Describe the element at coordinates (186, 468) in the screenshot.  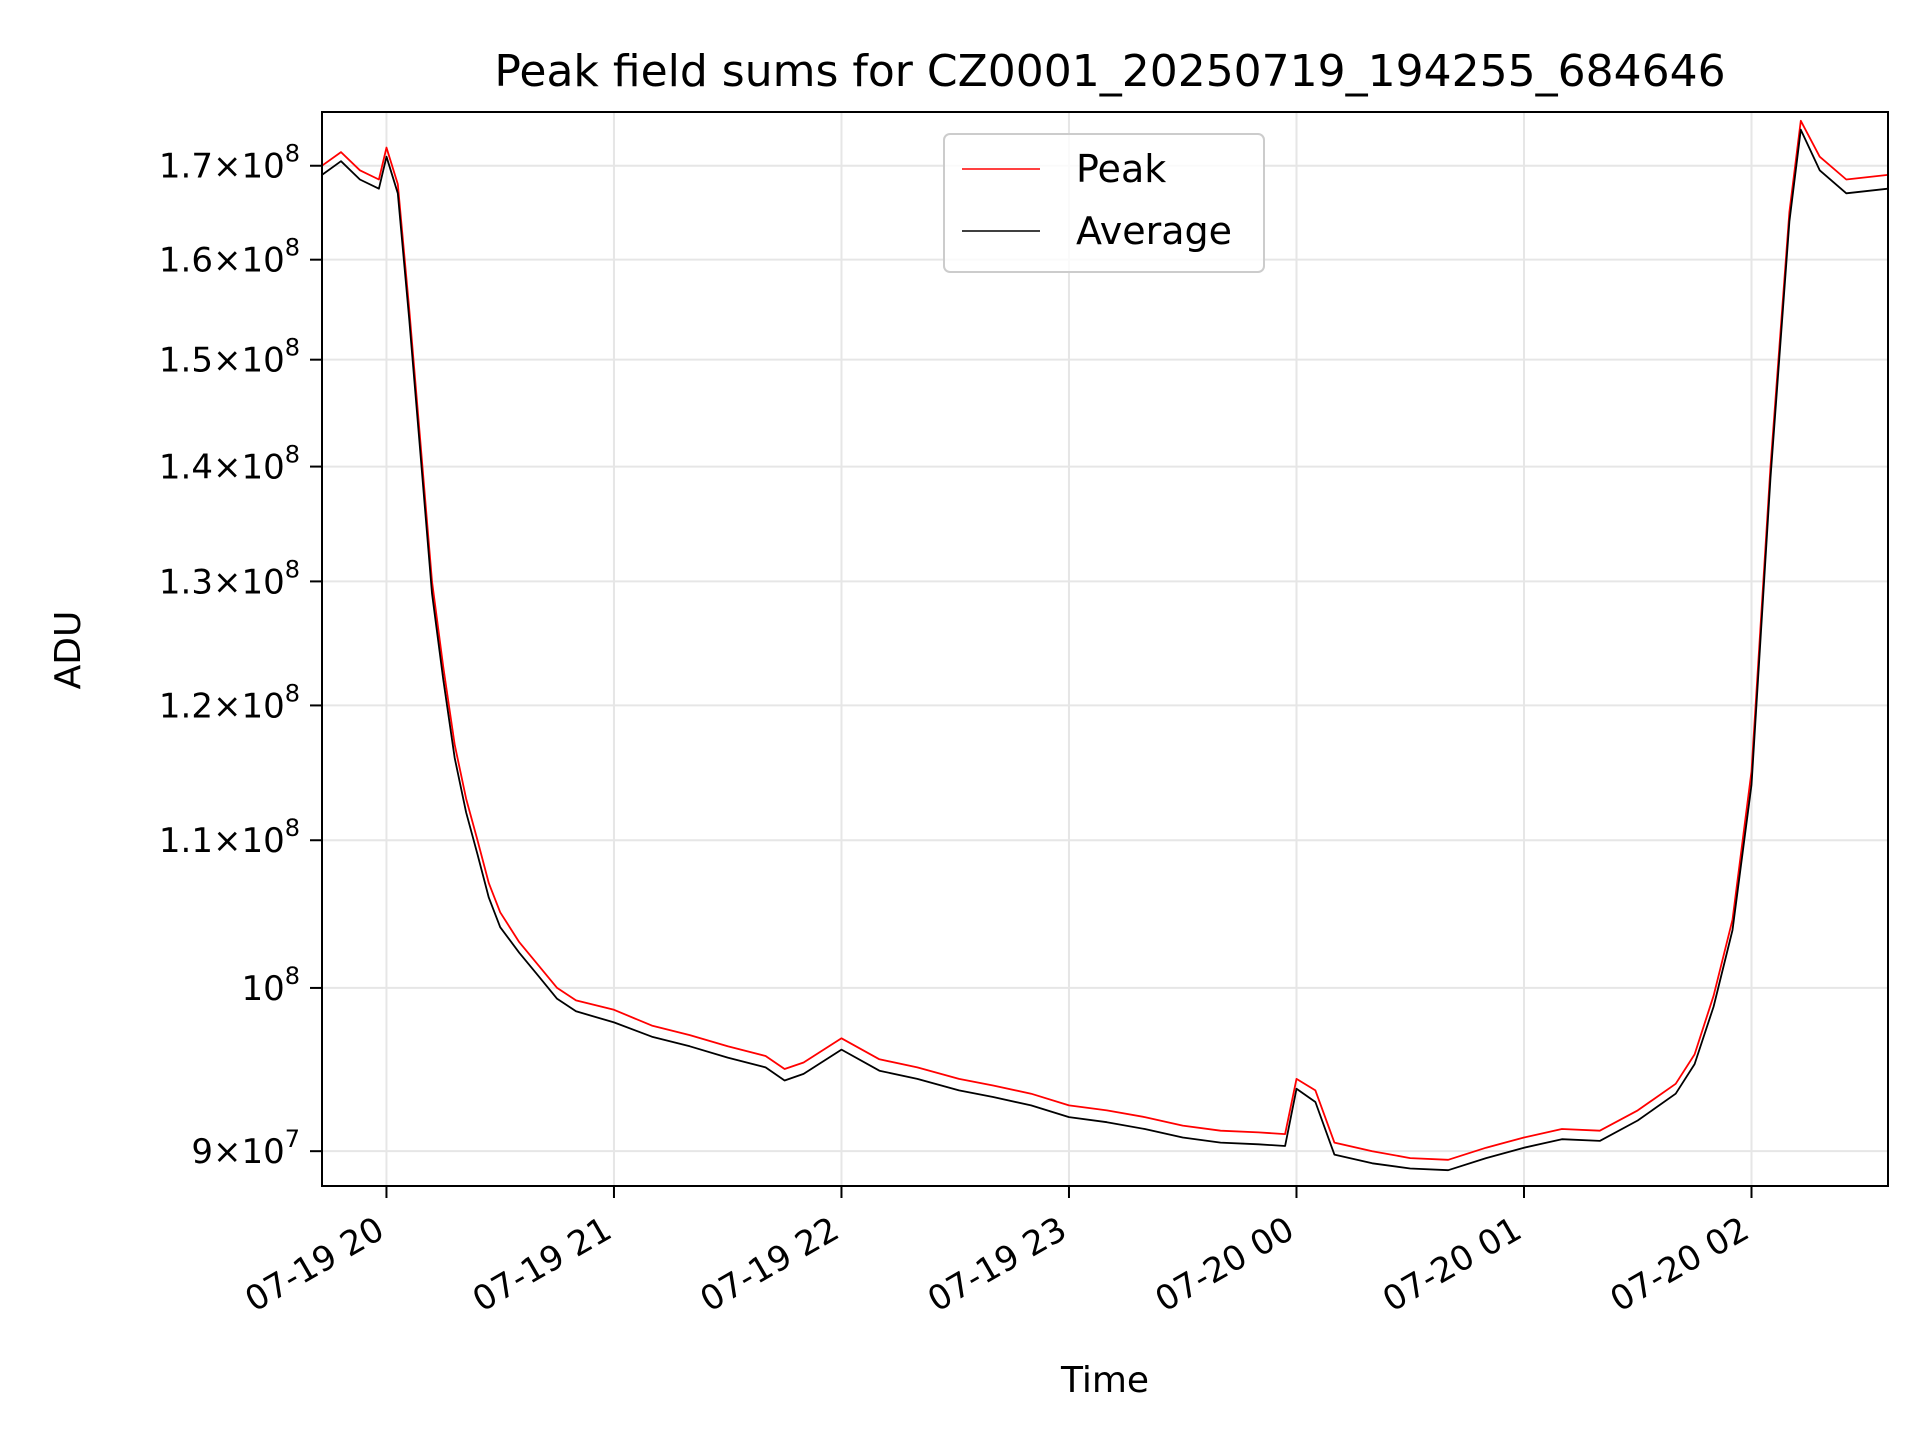
I see `y-tick-mantissa: 1.4` at that location.